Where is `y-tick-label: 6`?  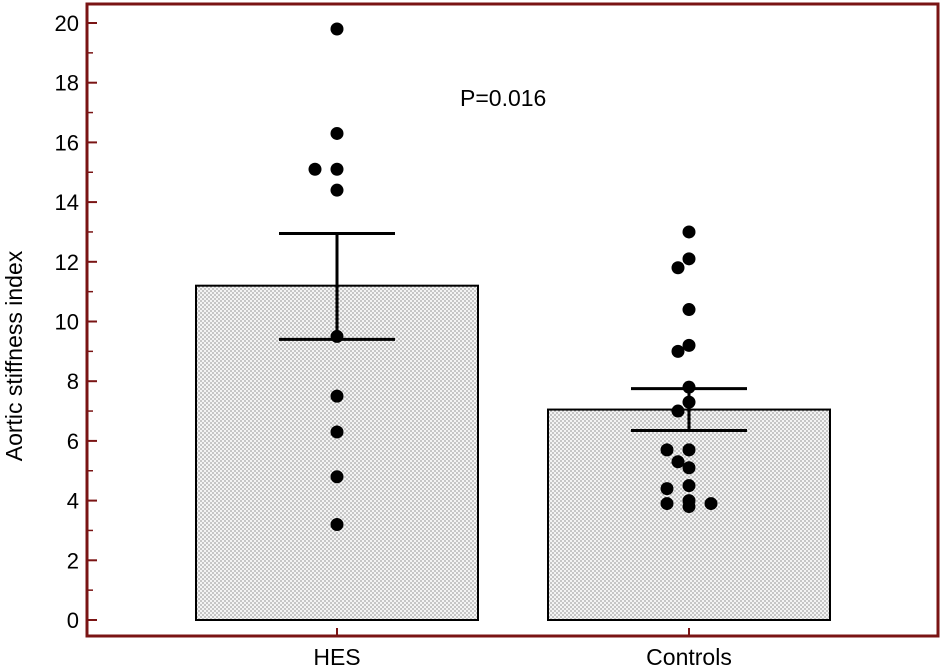
y-tick-label: 6 is located at coordinates (73, 441).